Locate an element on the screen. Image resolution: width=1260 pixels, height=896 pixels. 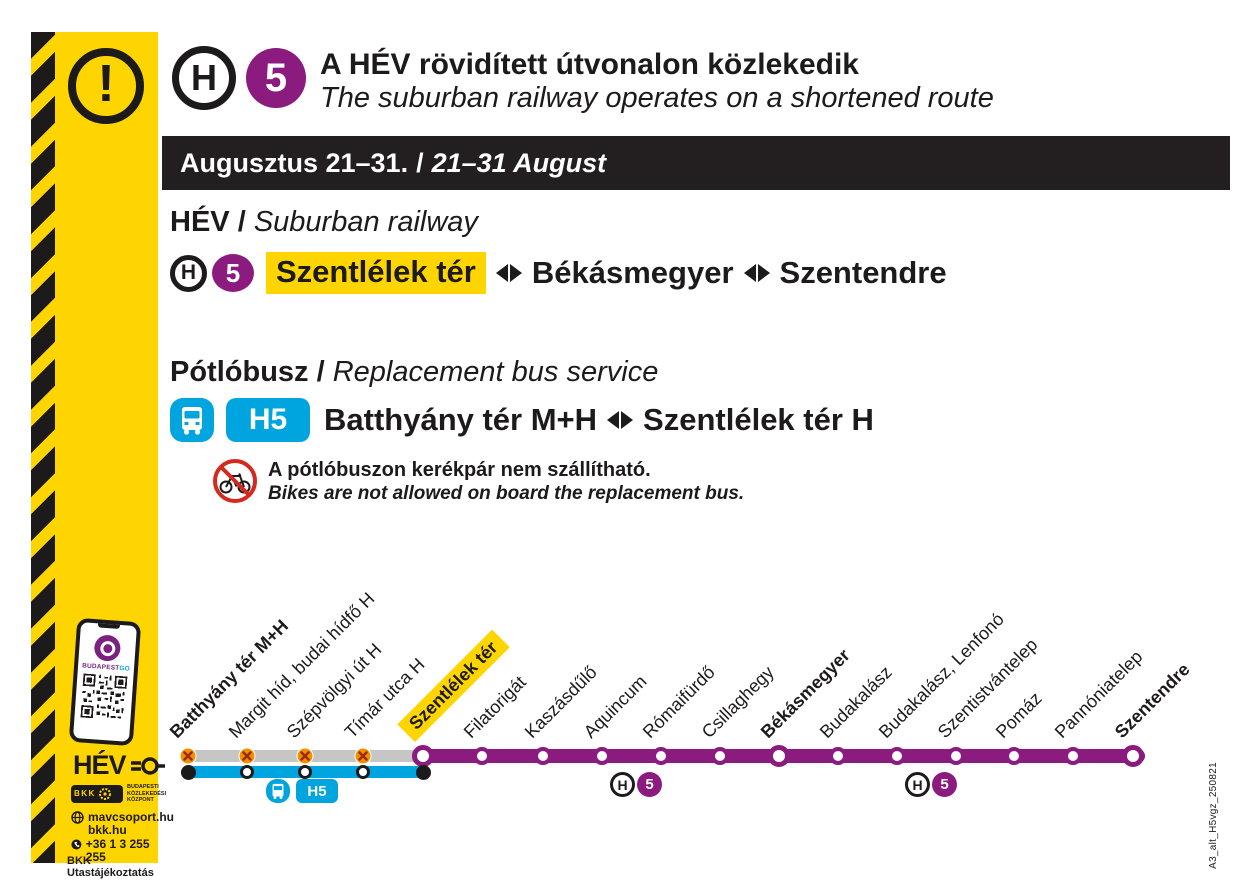
station-label: Margit híd, budai hídfő H is located at coordinates (301, 665).